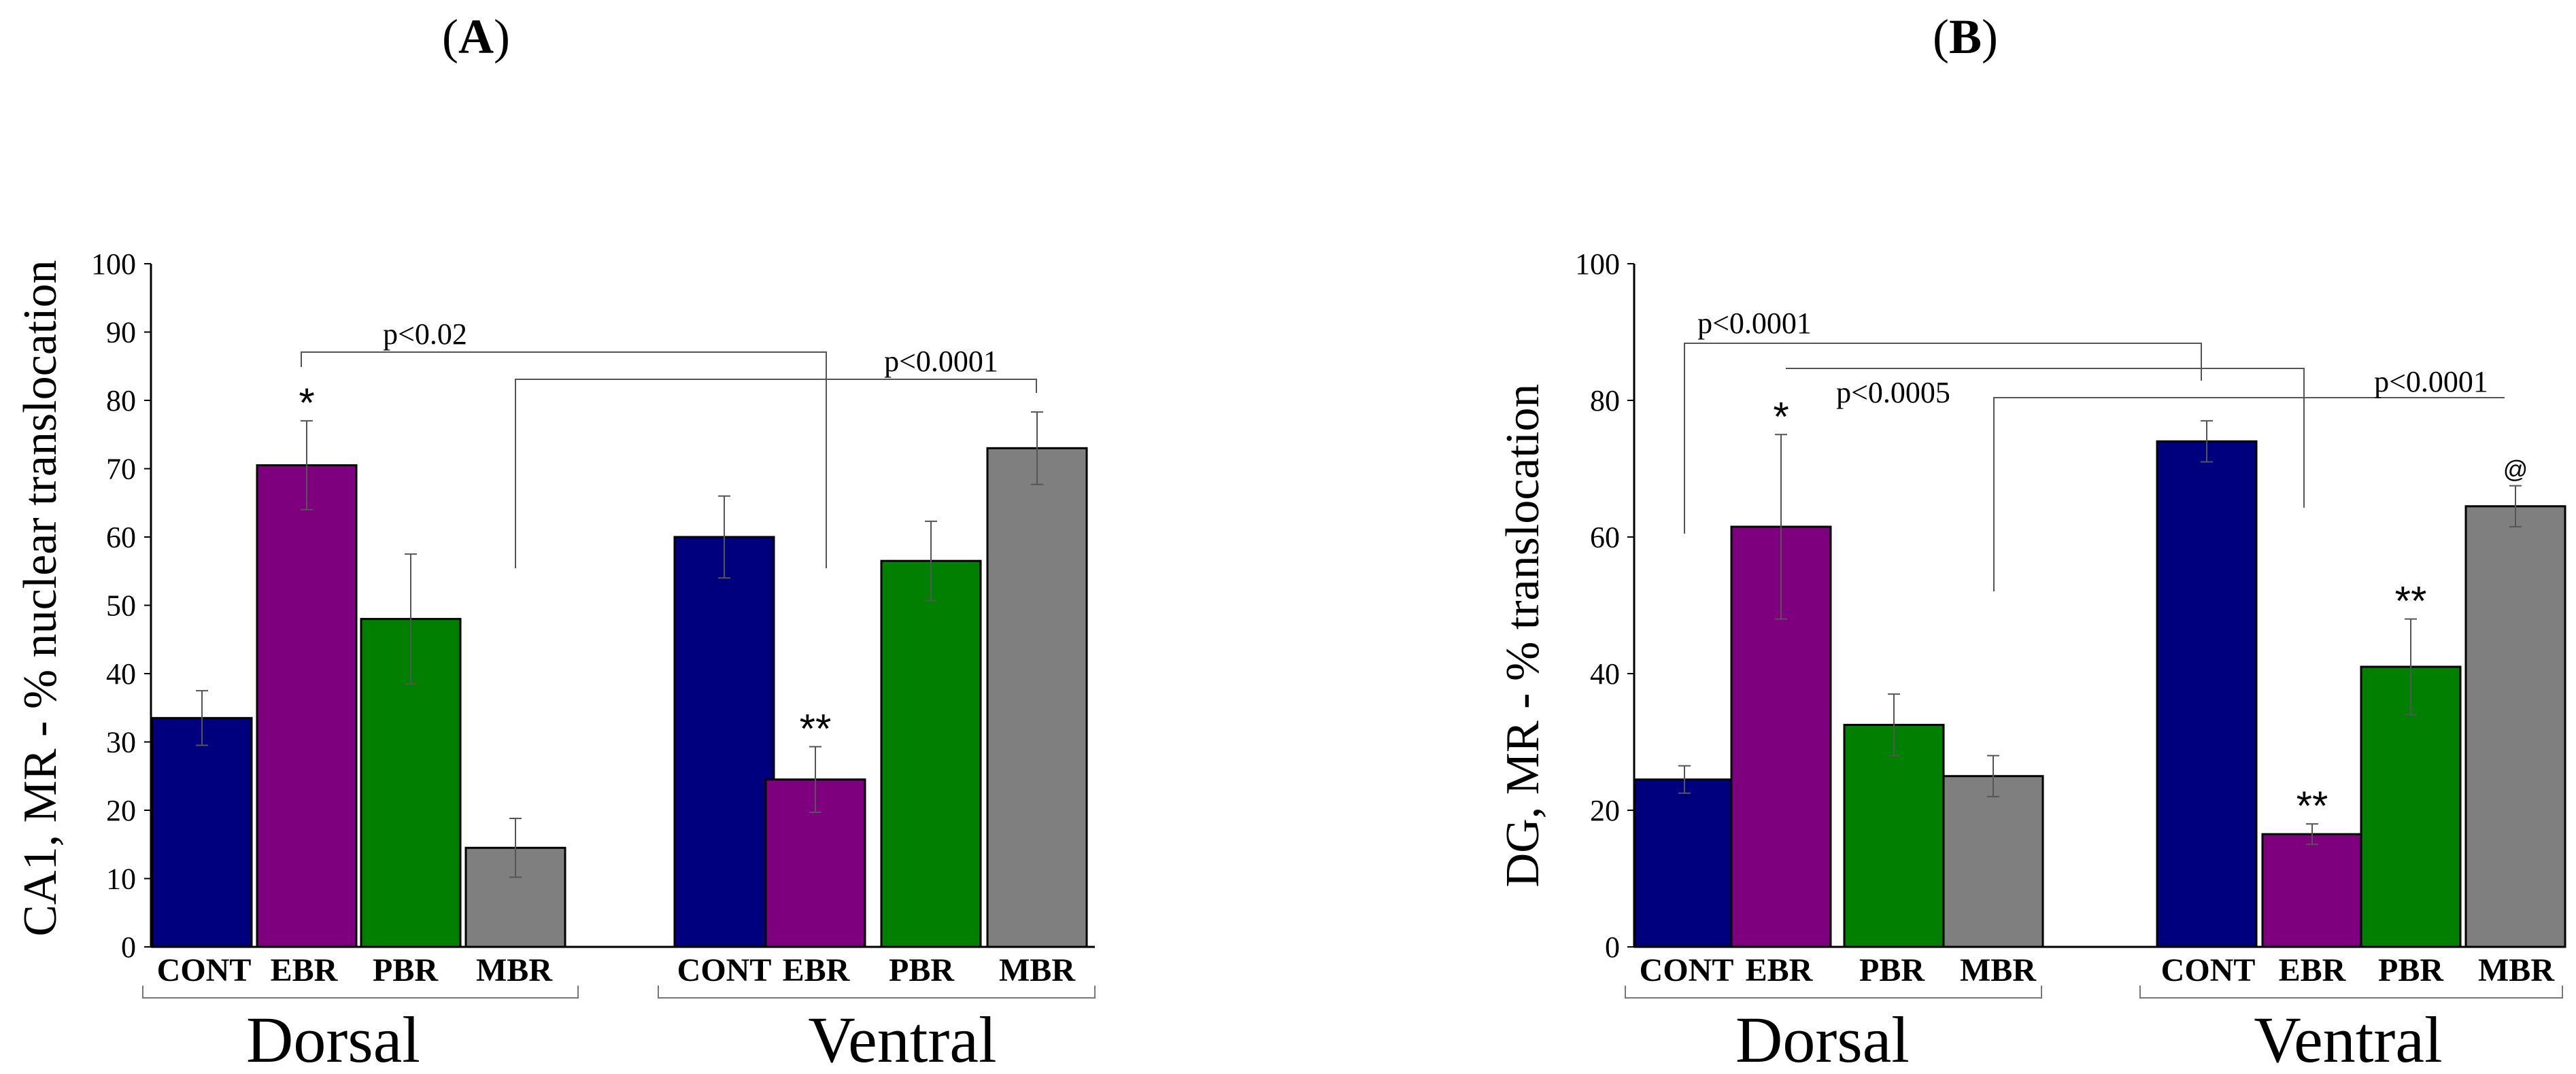 The width and height of the screenshot is (2576, 1074). What do you see at coordinates (121, 879) in the screenshot?
I see `y-tick-label: 10` at bounding box center [121, 879].